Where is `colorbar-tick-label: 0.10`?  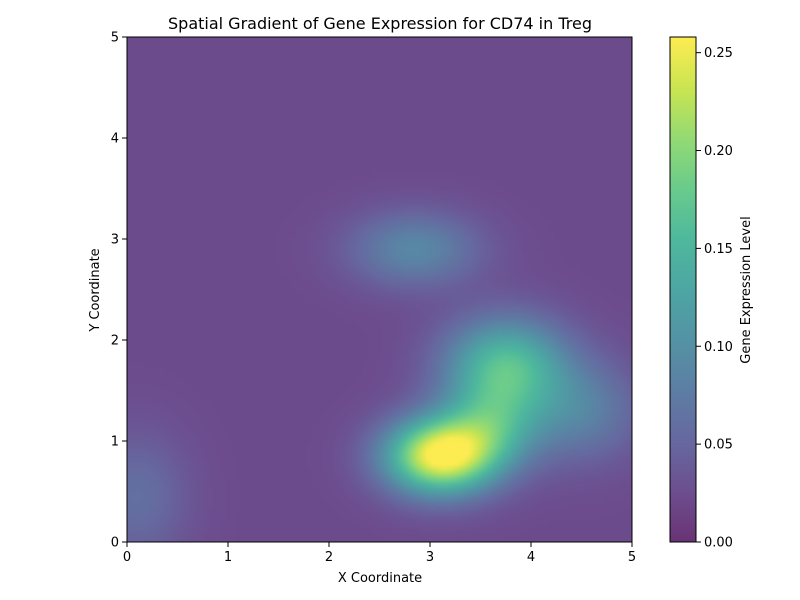
colorbar-tick-label: 0.10 is located at coordinates (718, 347).